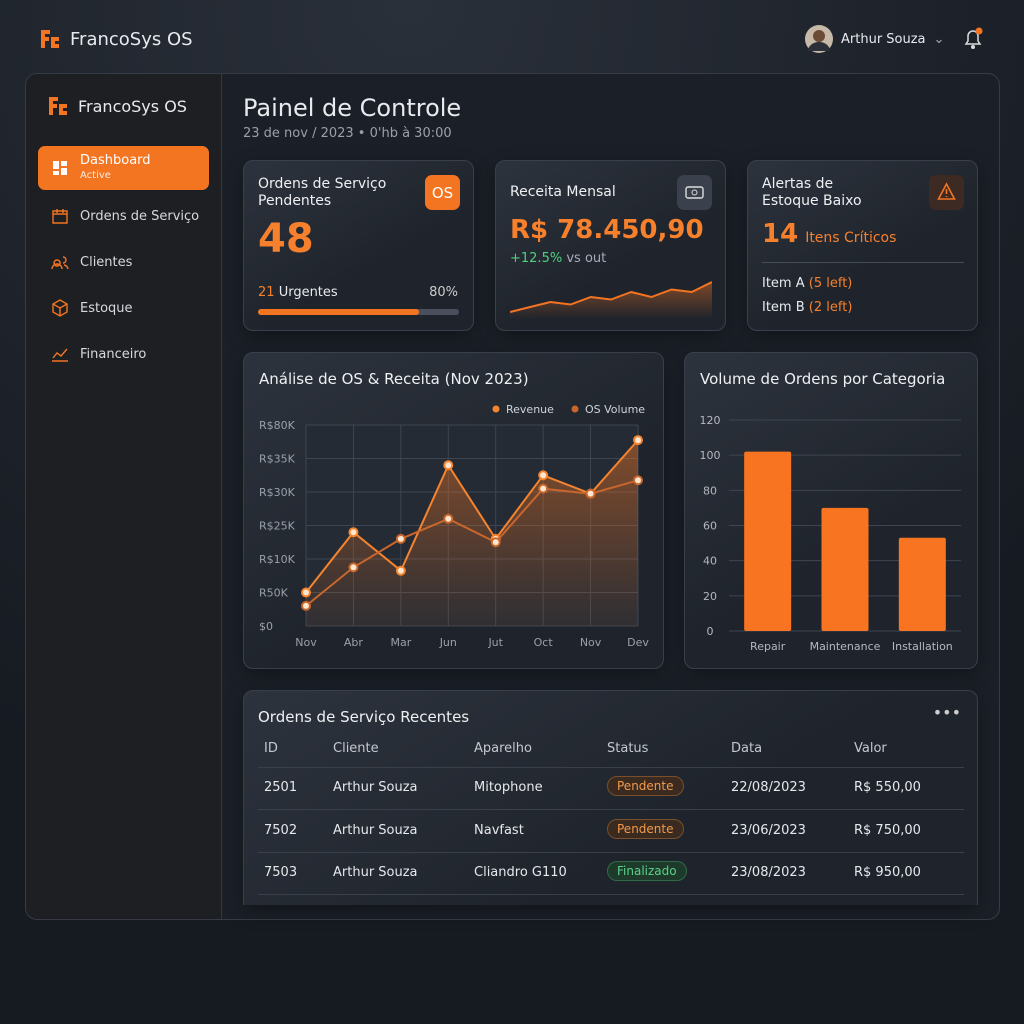 The width and height of the screenshot is (1024, 1024). Describe the element at coordinates (946, 712) in the screenshot. I see `more-menu: •••` at that location.